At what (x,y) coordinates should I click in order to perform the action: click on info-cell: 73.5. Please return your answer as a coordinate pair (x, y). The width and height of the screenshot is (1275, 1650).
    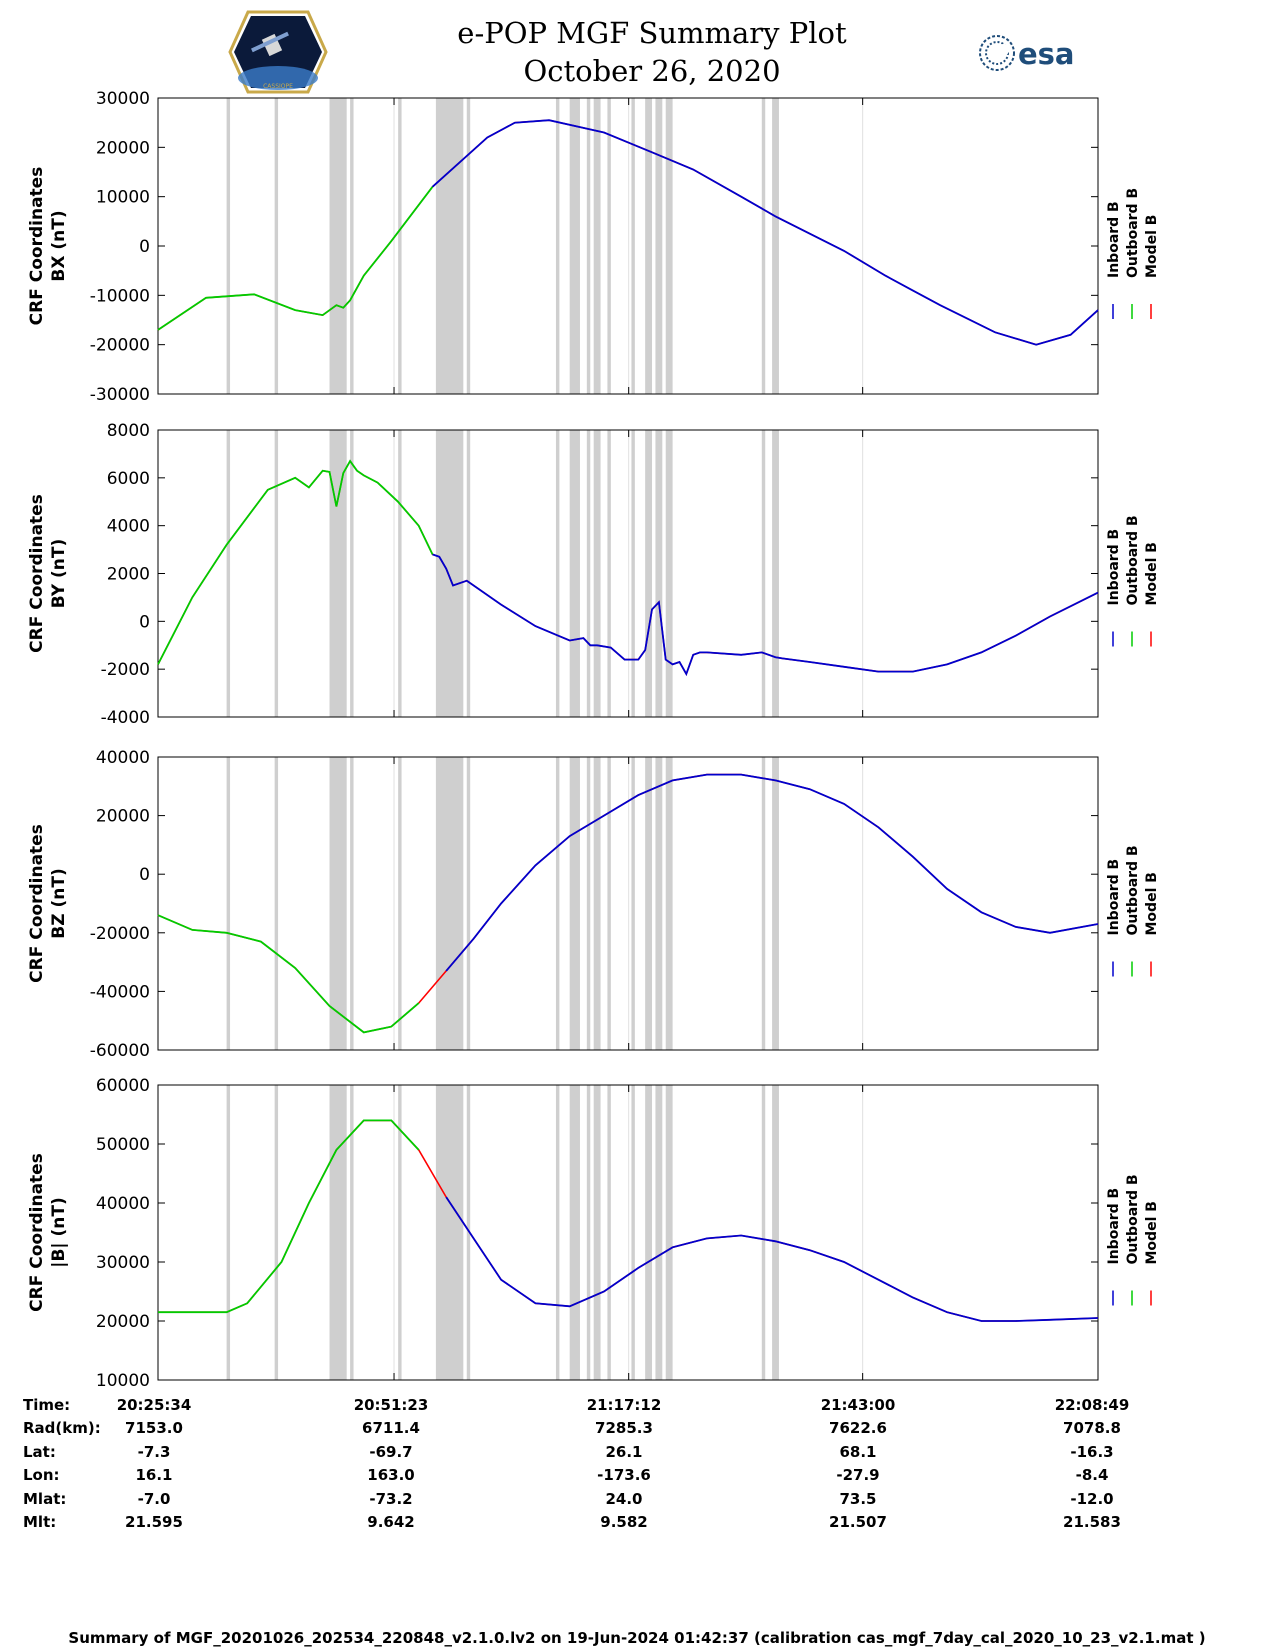
    Looking at the image, I should click on (857, 1499).